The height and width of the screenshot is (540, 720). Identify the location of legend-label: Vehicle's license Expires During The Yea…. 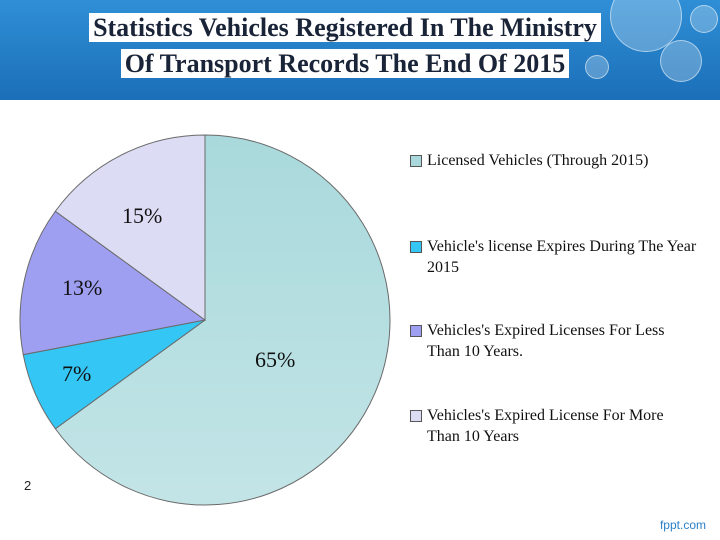
(562, 257).